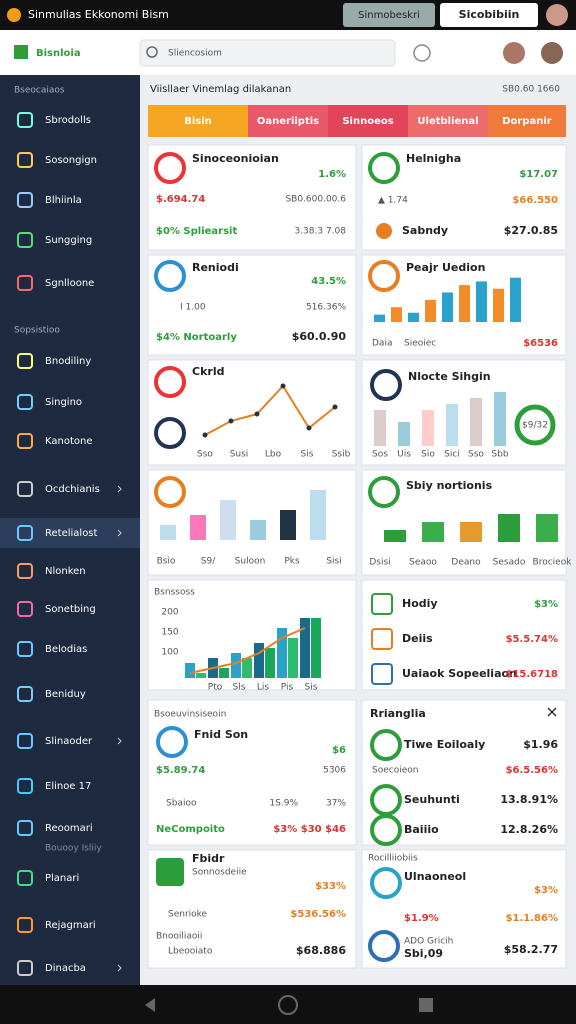 The height and width of the screenshot is (1024, 576). I want to click on menu-item: Belodias, so click(66, 649).